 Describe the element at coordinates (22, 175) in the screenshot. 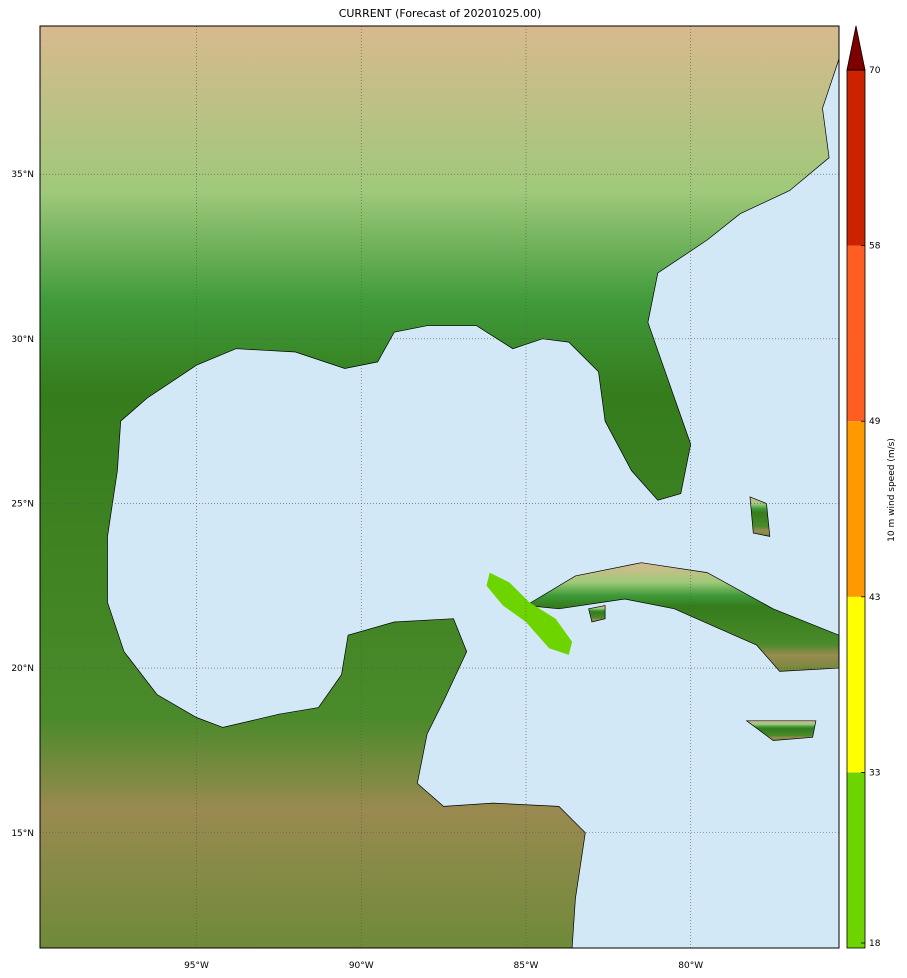

I see `lat-tick-label: 35°N` at that location.